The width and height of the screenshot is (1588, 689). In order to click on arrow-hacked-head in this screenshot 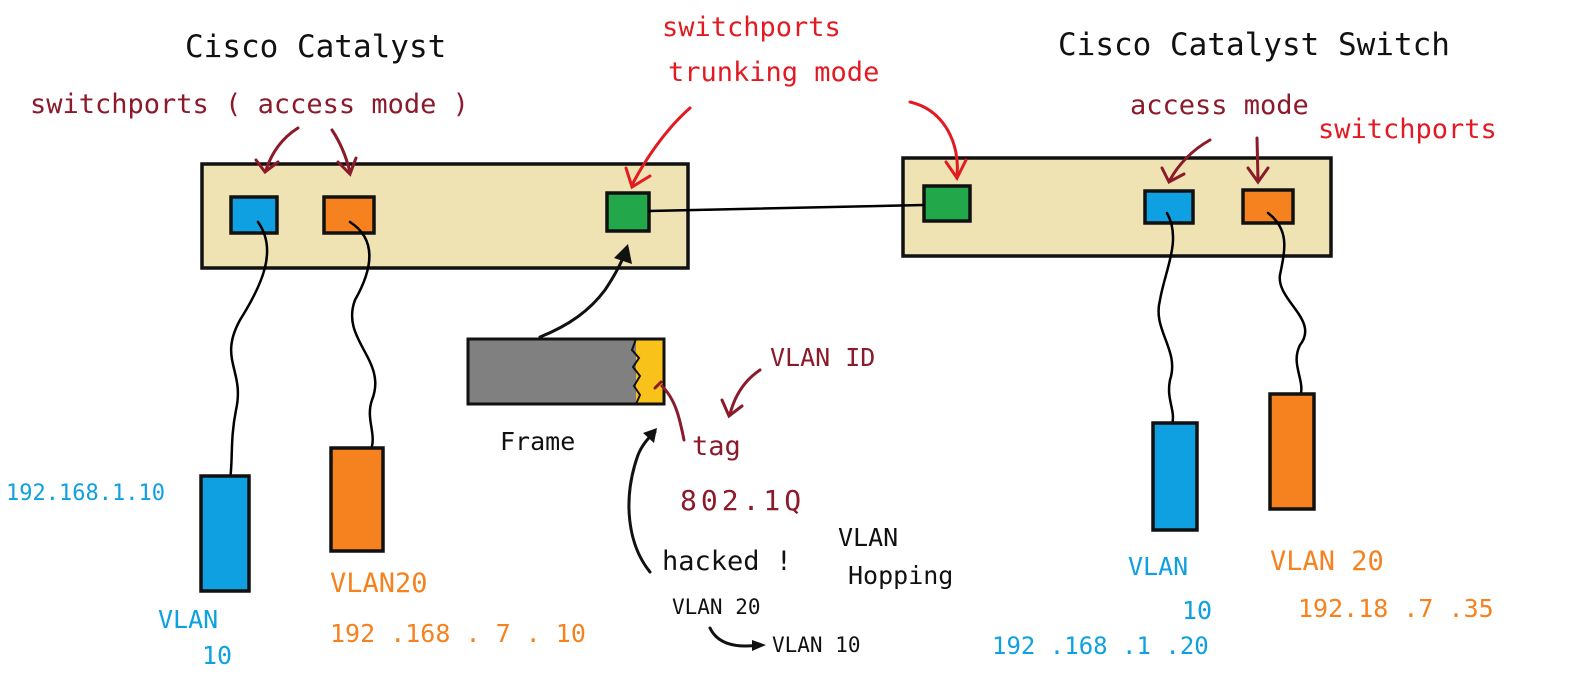, I will do `click(650, 435)`.